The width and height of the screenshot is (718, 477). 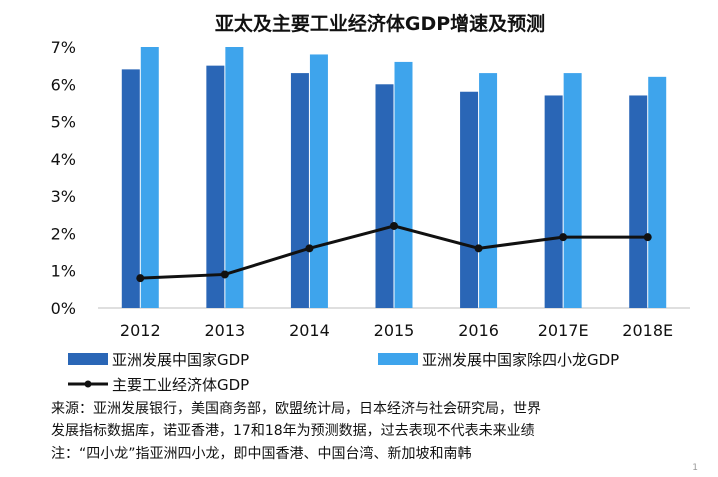 What do you see at coordinates (394, 330) in the screenshot?
I see `x-tick-label: 2015` at bounding box center [394, 330].